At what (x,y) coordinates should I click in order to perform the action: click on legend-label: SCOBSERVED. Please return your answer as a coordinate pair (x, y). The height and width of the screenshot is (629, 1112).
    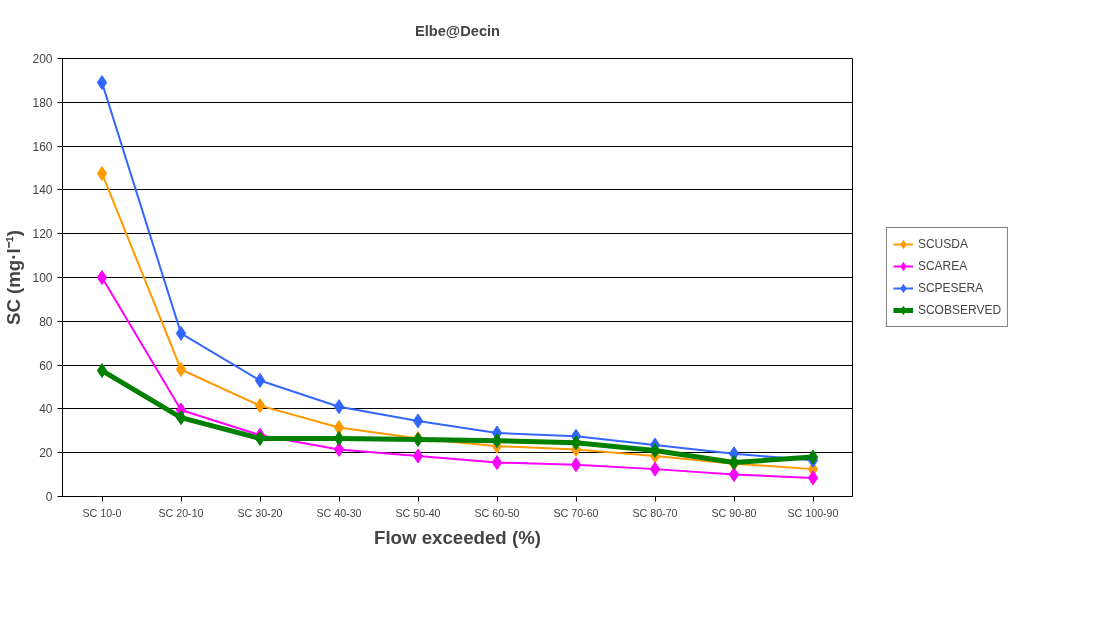
    Looking at the image, I should click on (959, 310).